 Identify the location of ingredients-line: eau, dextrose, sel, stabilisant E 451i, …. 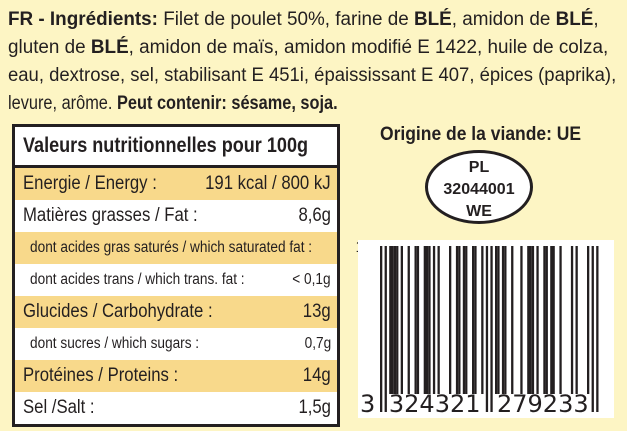
(312, 76).